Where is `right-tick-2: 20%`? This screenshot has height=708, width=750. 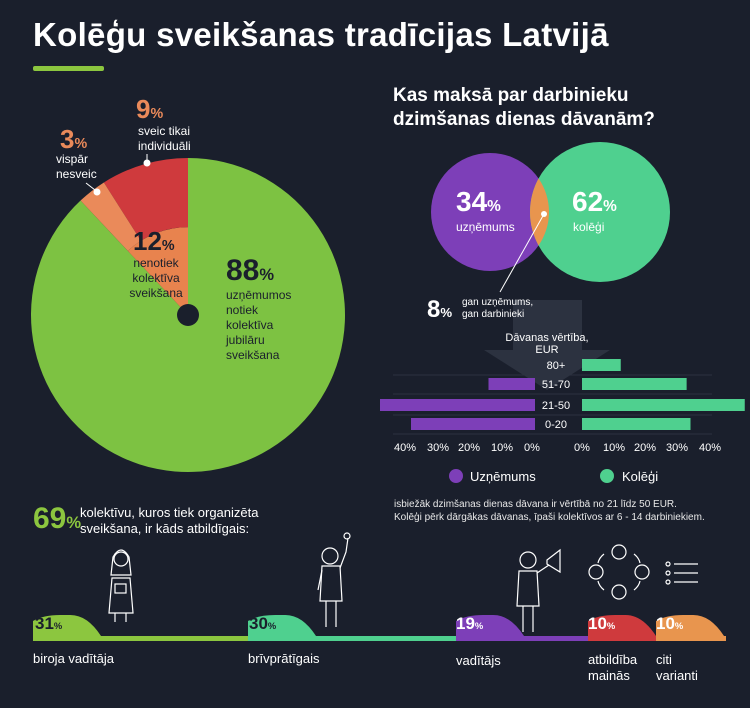 right-tick-2: 20% is located at coordinates (645, 448).